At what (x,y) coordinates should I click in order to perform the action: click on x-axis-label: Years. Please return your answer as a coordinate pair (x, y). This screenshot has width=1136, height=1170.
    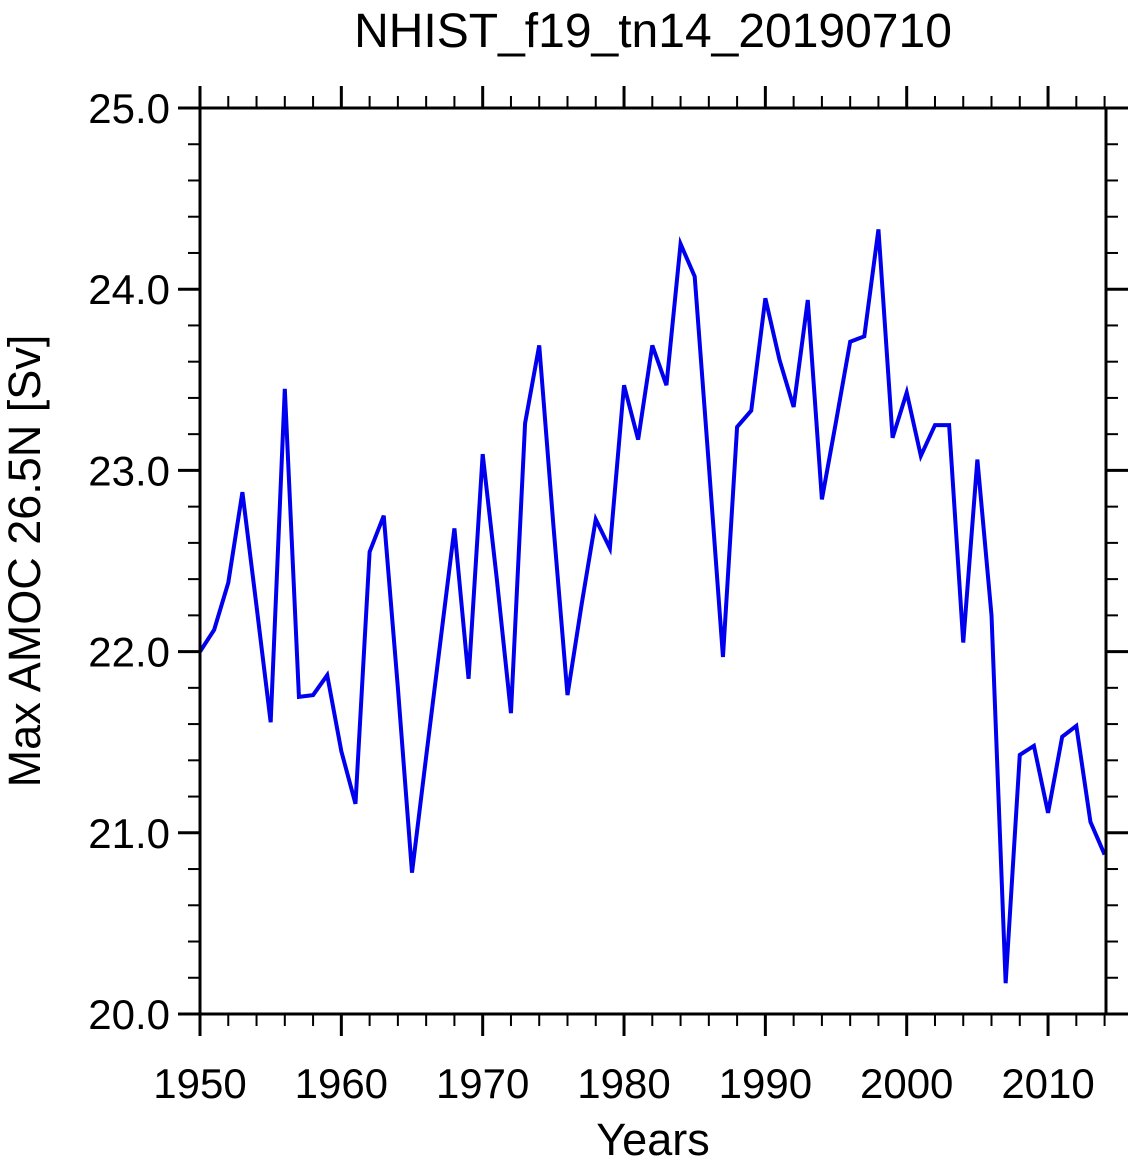
    Looking at the image, I should click on (652, 1139).